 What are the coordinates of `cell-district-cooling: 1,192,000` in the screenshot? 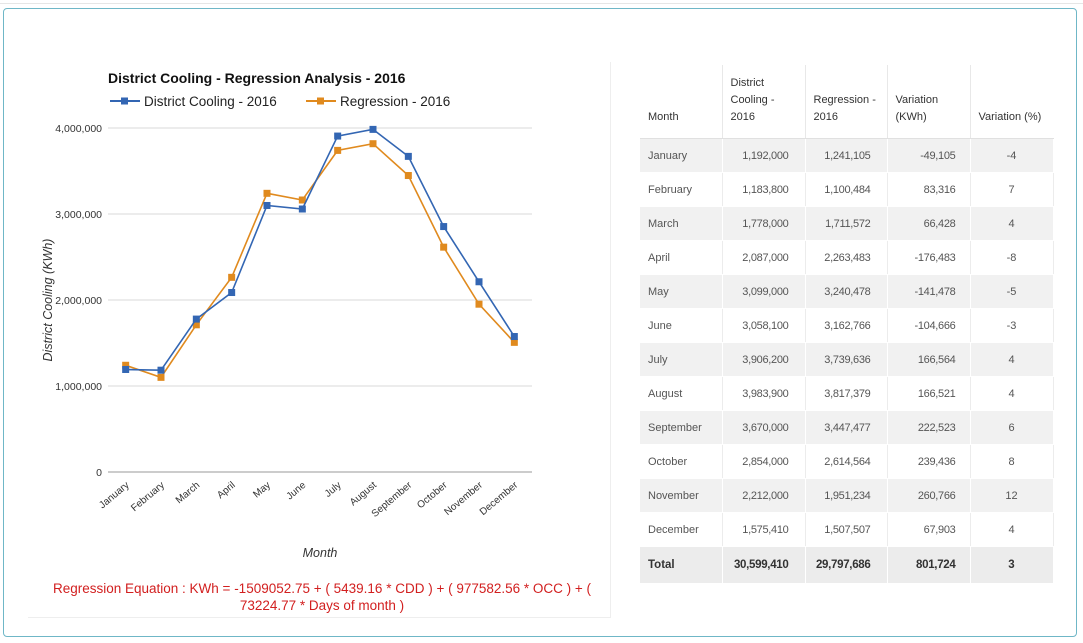 It's located at (764, 155).